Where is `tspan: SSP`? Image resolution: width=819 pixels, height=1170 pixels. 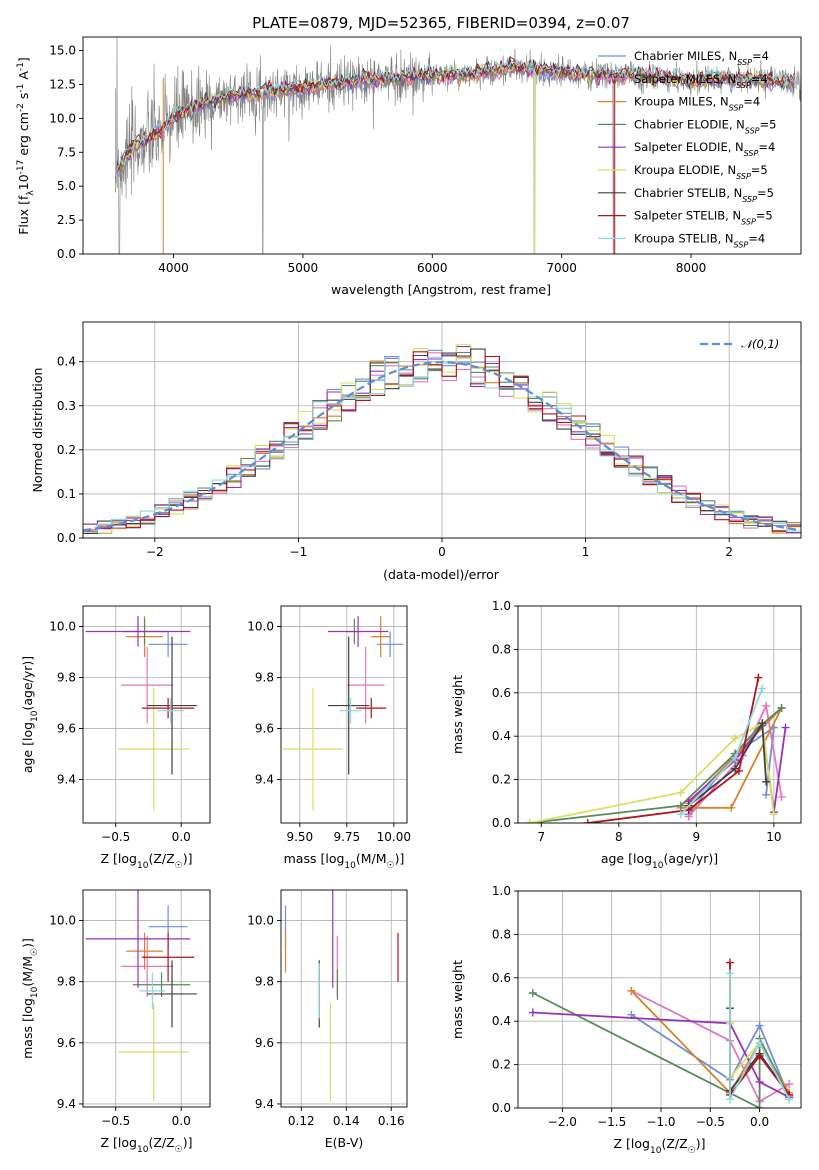 tspan: SSP is located at coordinates (752, 130).